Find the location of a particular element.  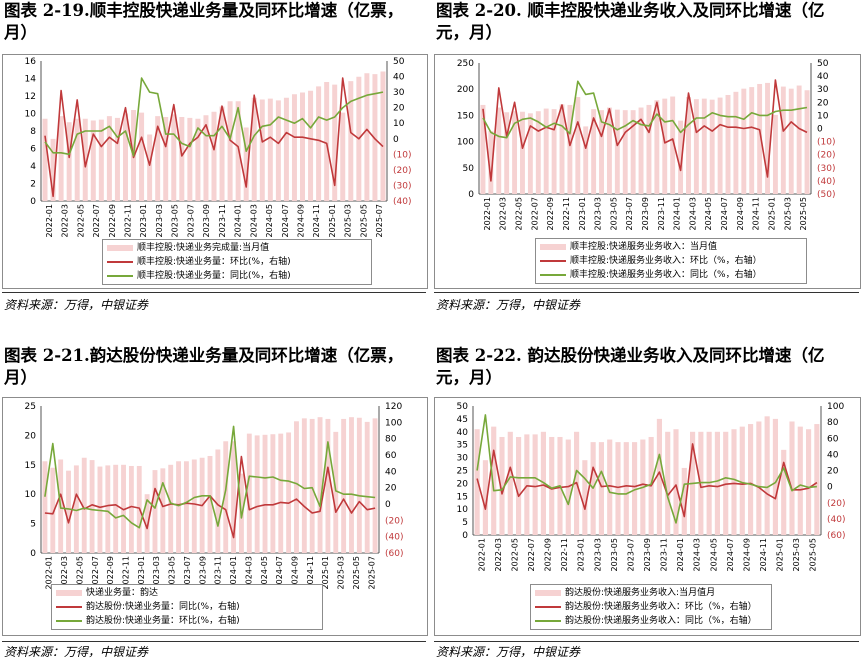

right-axis-tick-label: 10 is located at coordinates (399, 124).